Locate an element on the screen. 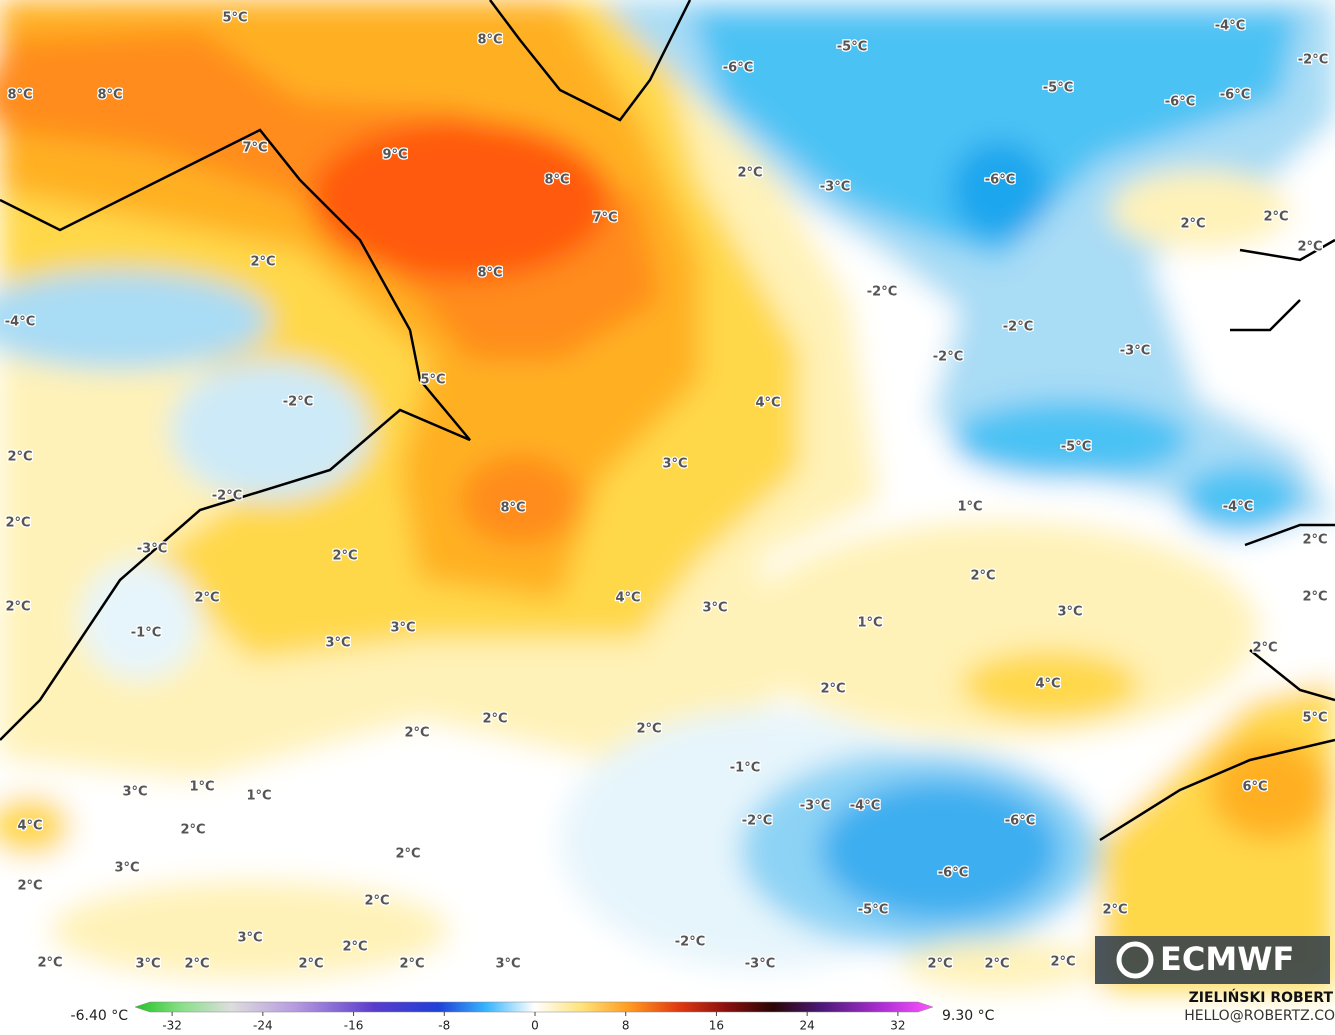 The width and height of the screenshot is (1335, 1035). colorbar-tick-label: 16 is located at coordinates (716, 1026).